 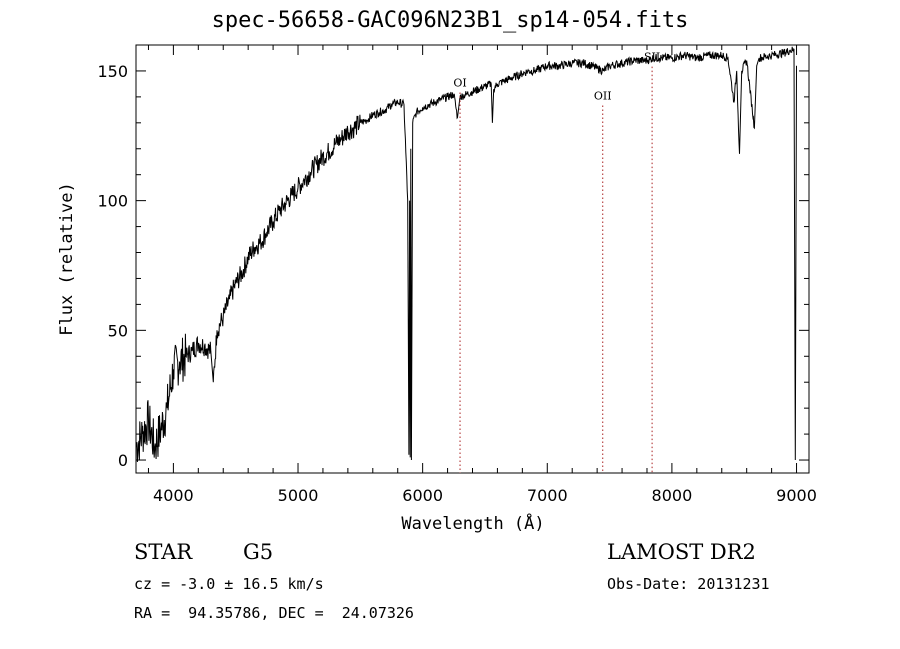 What do you see at coordinates (672, 495) in the screenshot?
I see `x-tick-label: 8000` at bounding box center [672, 495].